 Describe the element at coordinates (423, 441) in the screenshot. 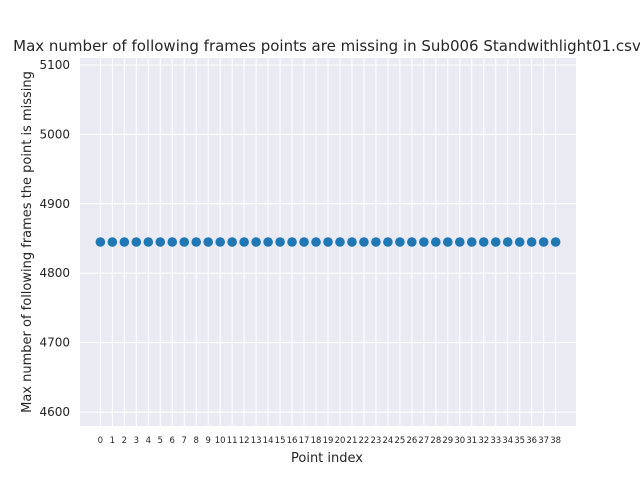

I see `x-tick-label: 27` at that location.